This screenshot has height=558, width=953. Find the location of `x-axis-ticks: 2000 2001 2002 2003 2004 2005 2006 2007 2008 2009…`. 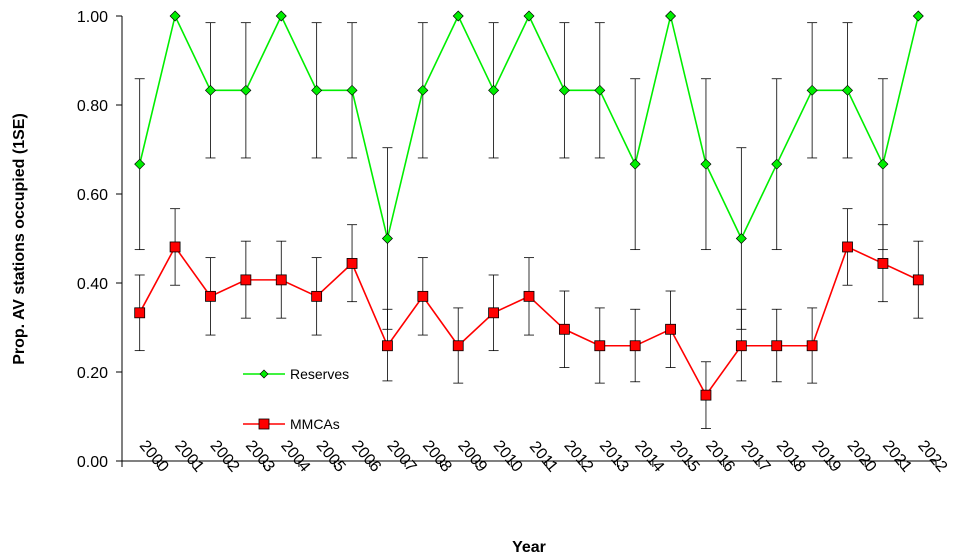

x-axis-ticks: 2000 2001 2002 2003 2004 2005 2006 2007 2008 2009… is located at coordinates (535, 456).